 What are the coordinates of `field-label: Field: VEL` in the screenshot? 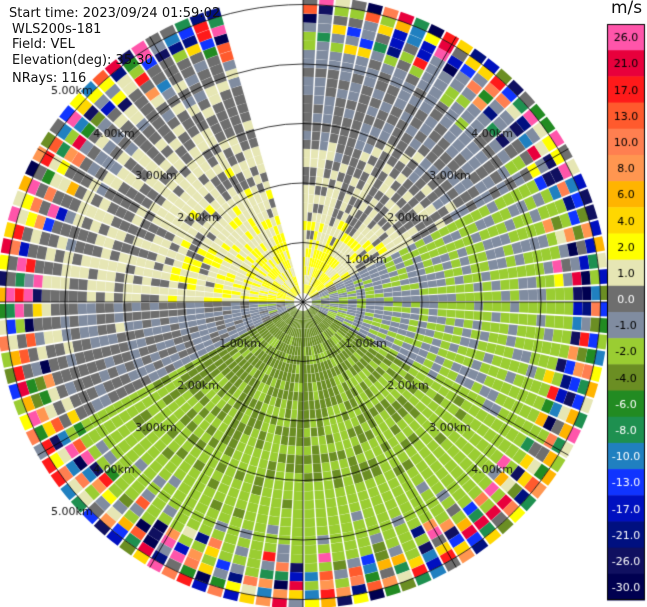 It's located at (43, 44).